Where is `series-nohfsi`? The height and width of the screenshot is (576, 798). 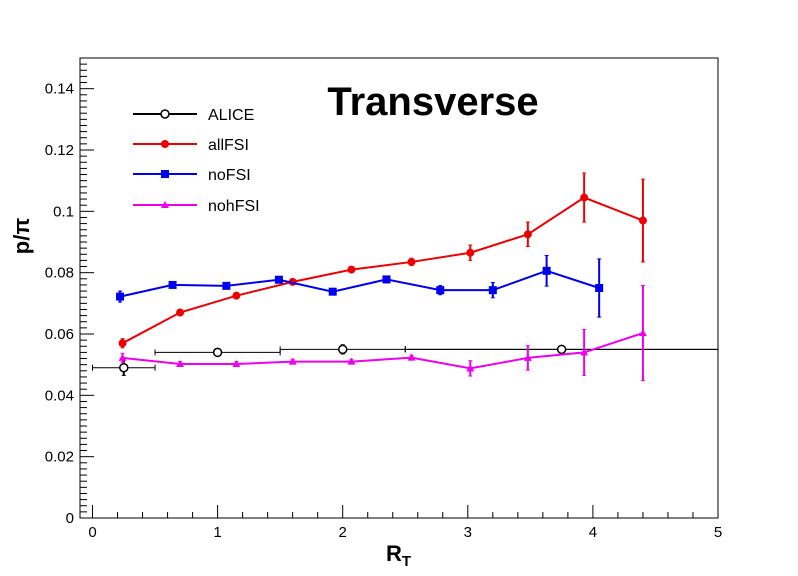
series-nohfsi is located at coordinates (382, 333).